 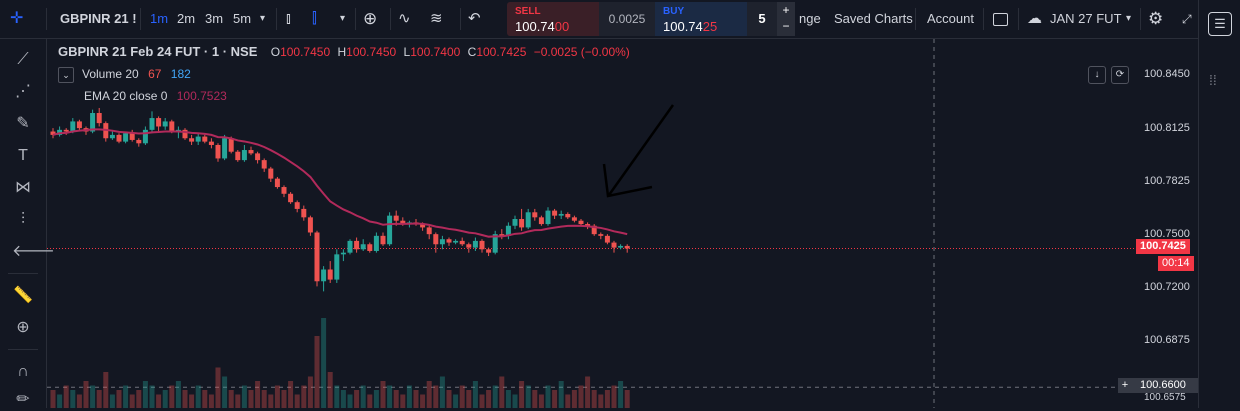 What do you see at coordinates (23, 371) in the screenshot?
I see `magnet-icon: ∩` at bounding box center [23, 371].